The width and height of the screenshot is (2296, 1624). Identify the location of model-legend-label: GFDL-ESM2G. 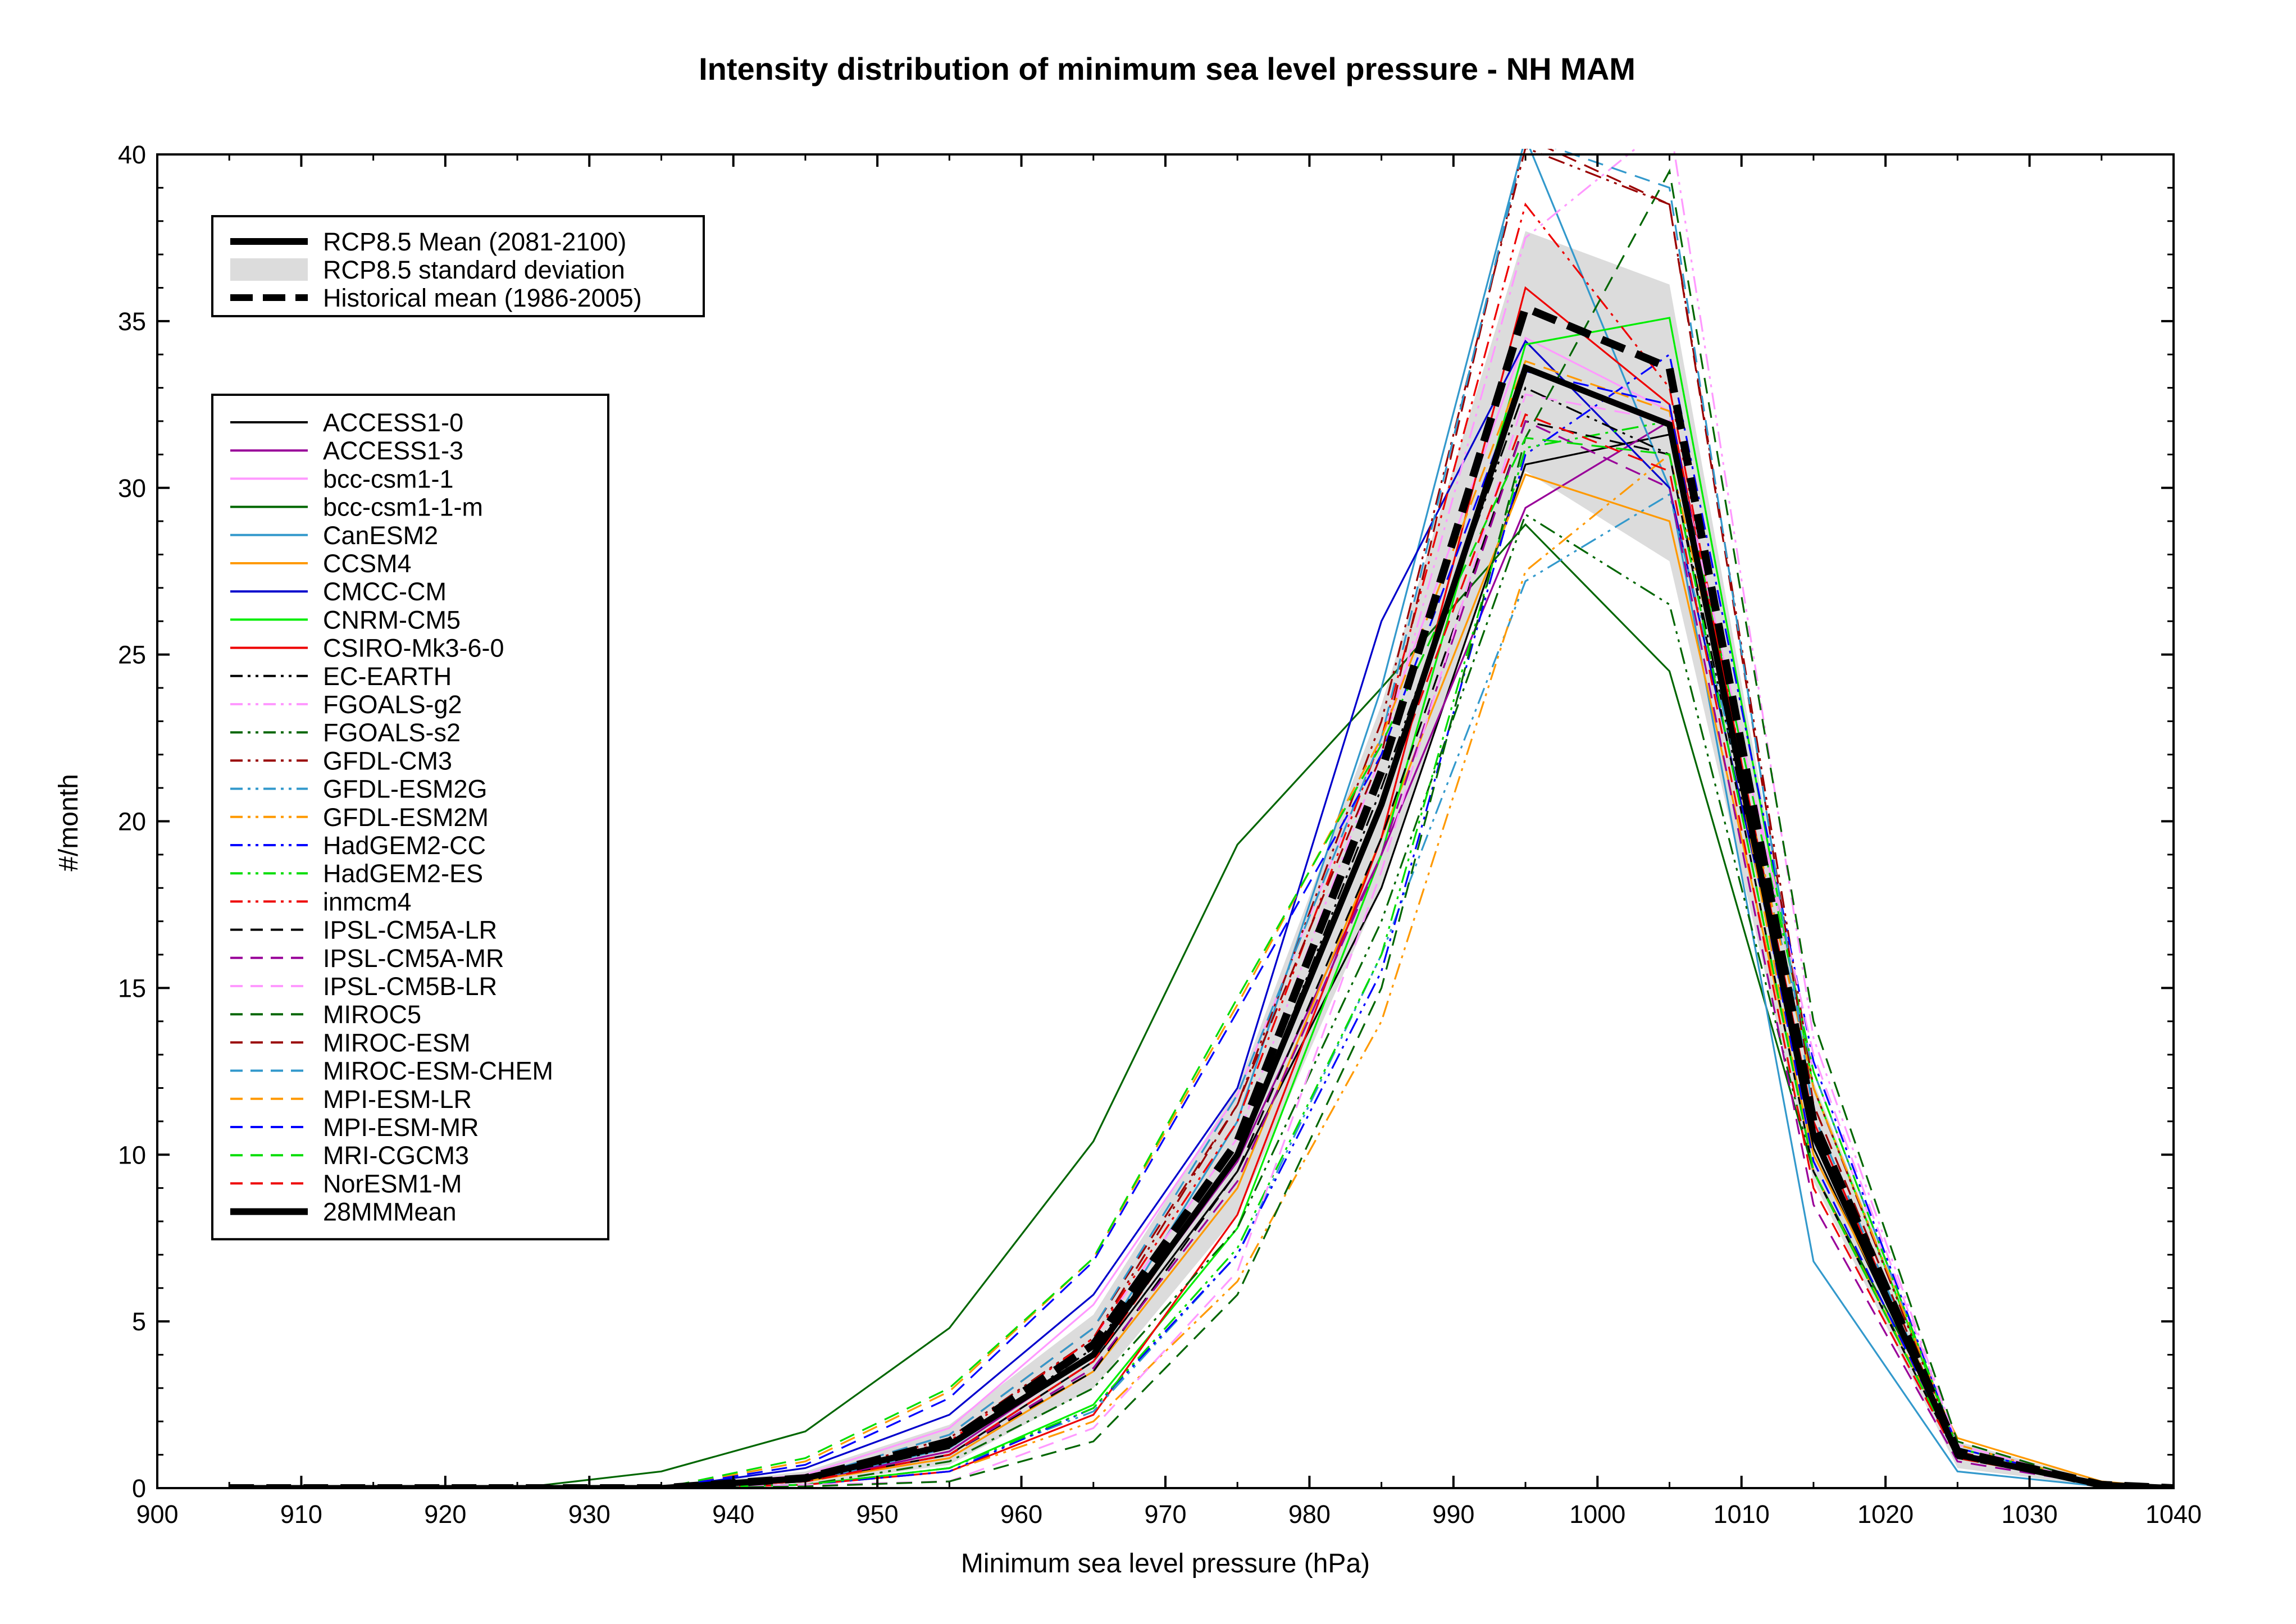
(405, 789).